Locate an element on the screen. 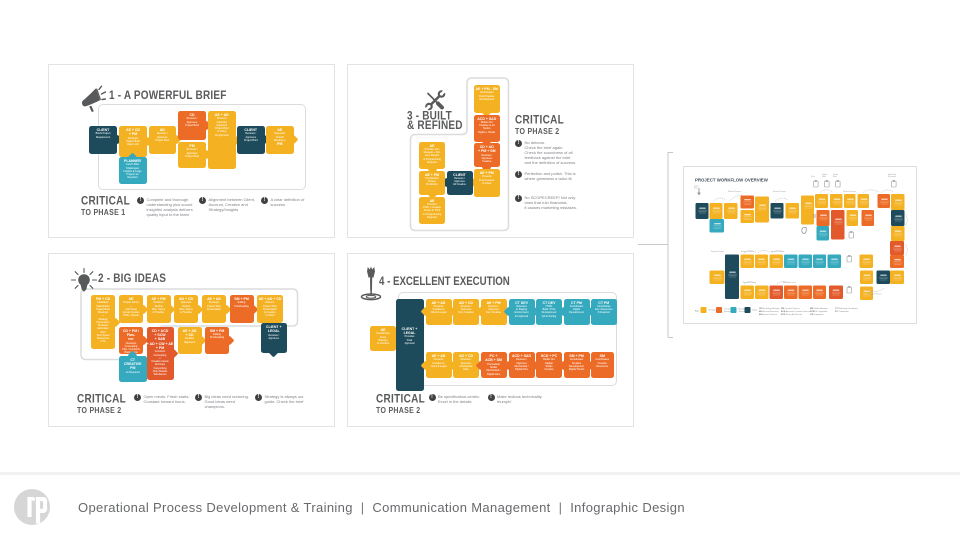  svg-text: CW Copywriter is located at coordinates (817, 314).